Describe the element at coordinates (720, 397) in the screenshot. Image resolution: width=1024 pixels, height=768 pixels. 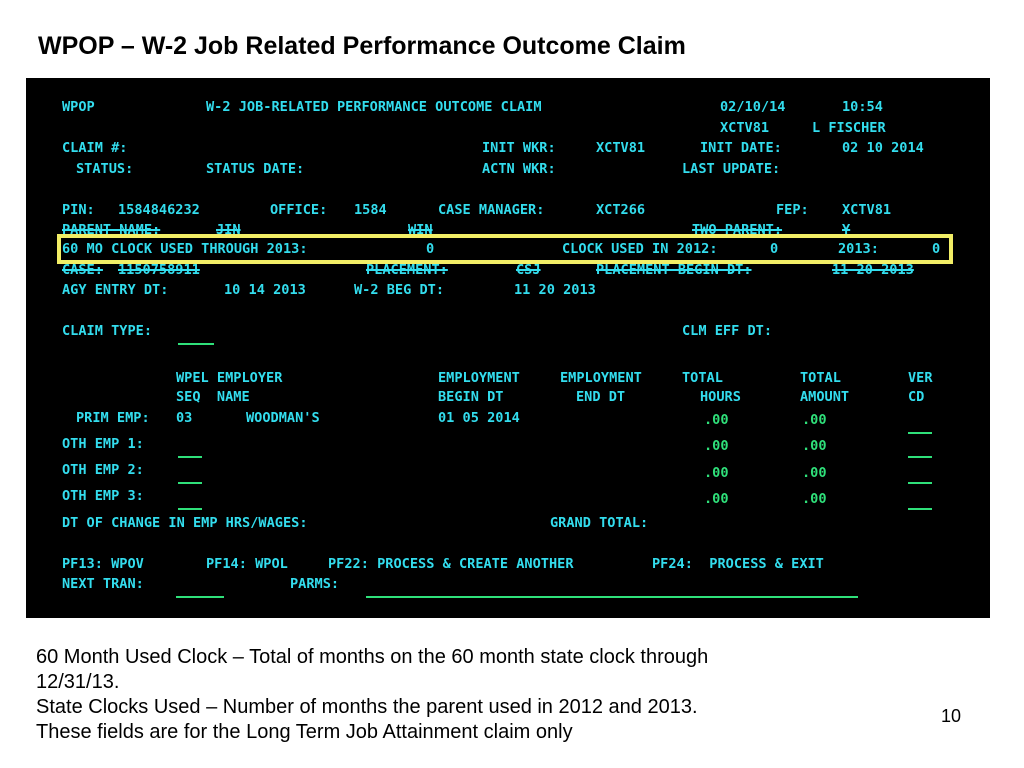
I see `col-hours: HOURS` at that location.